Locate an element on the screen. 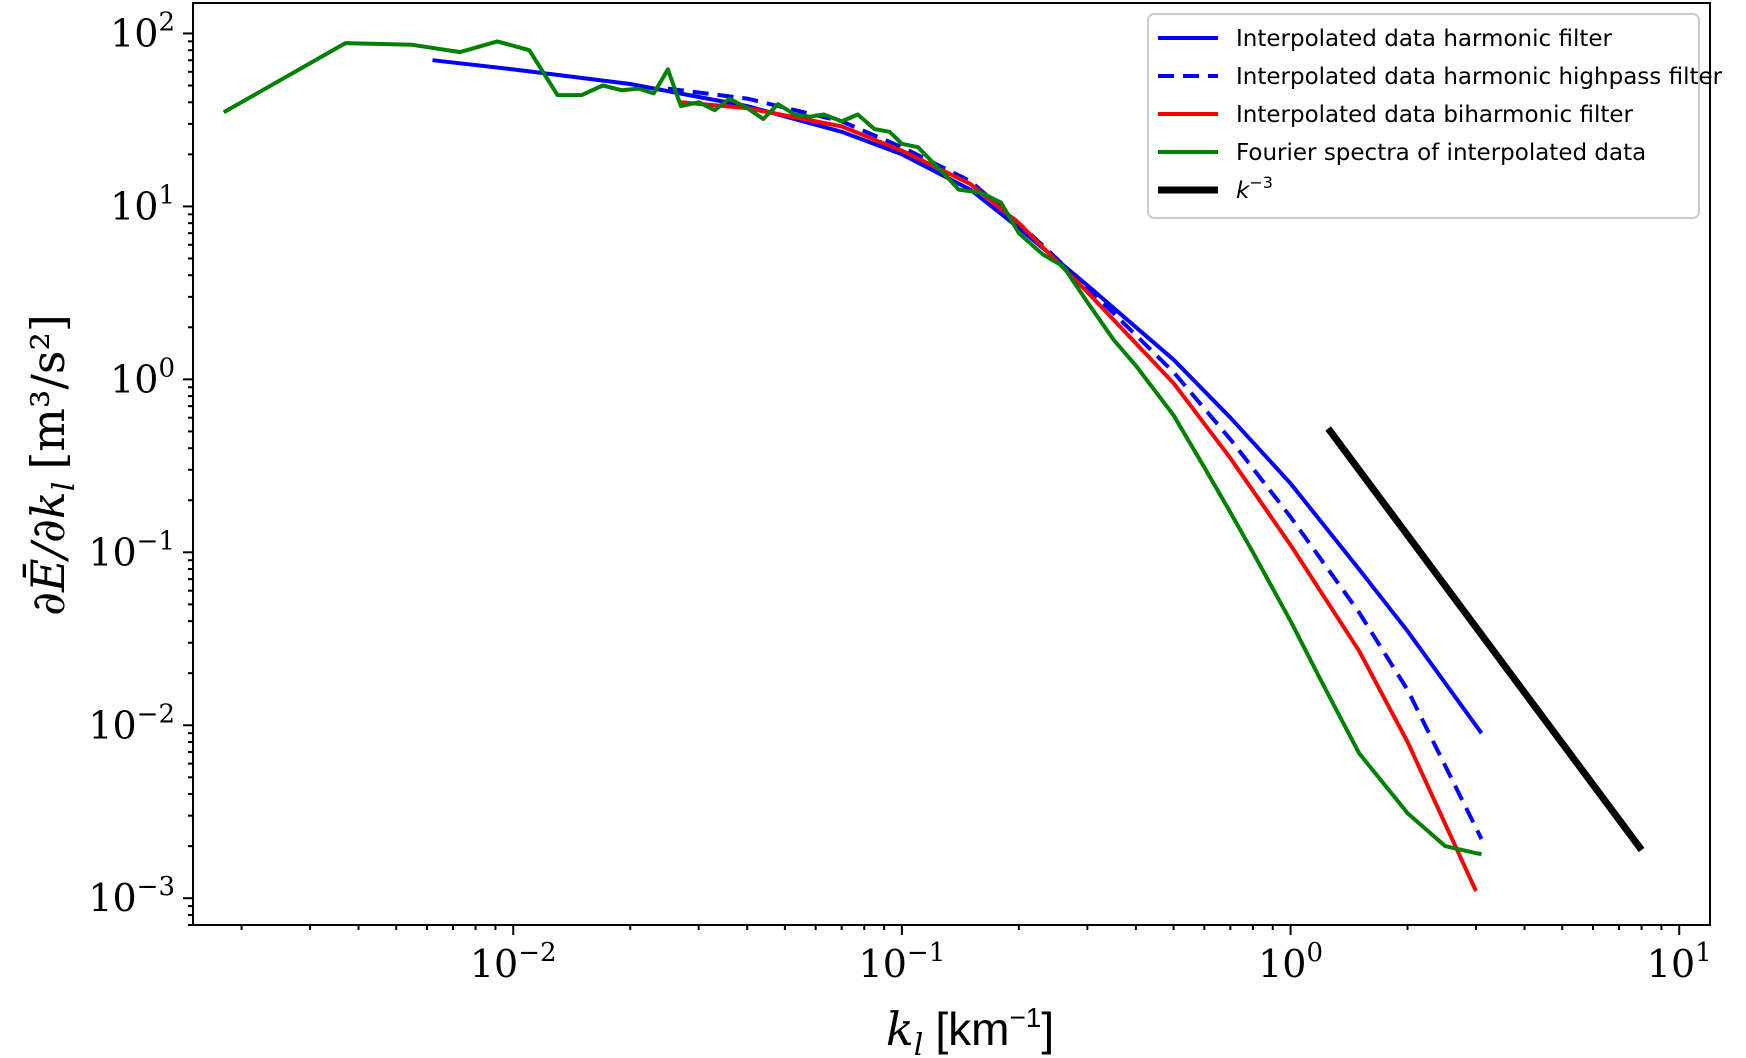 This screenshot has height=1058, width=1746. x-tick-label: 10⁻¹ is located at coordinates (902, 962).